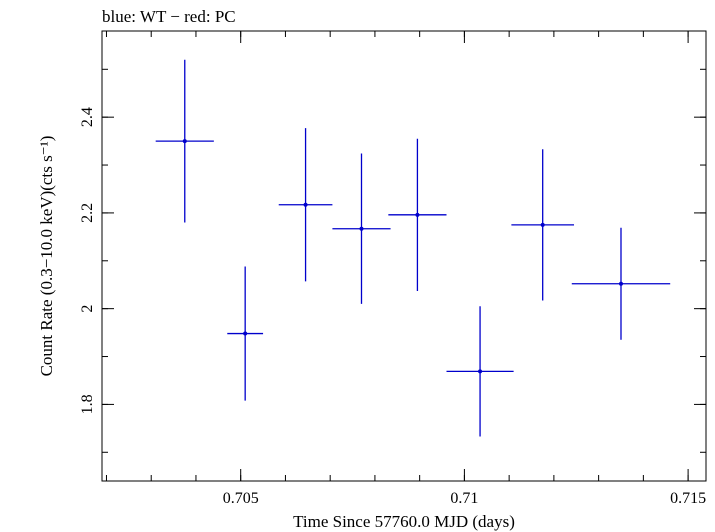  Describe the element at coordinates (241, 498) in the screenshot. I see `x-tick-label: 0.705` at that location.